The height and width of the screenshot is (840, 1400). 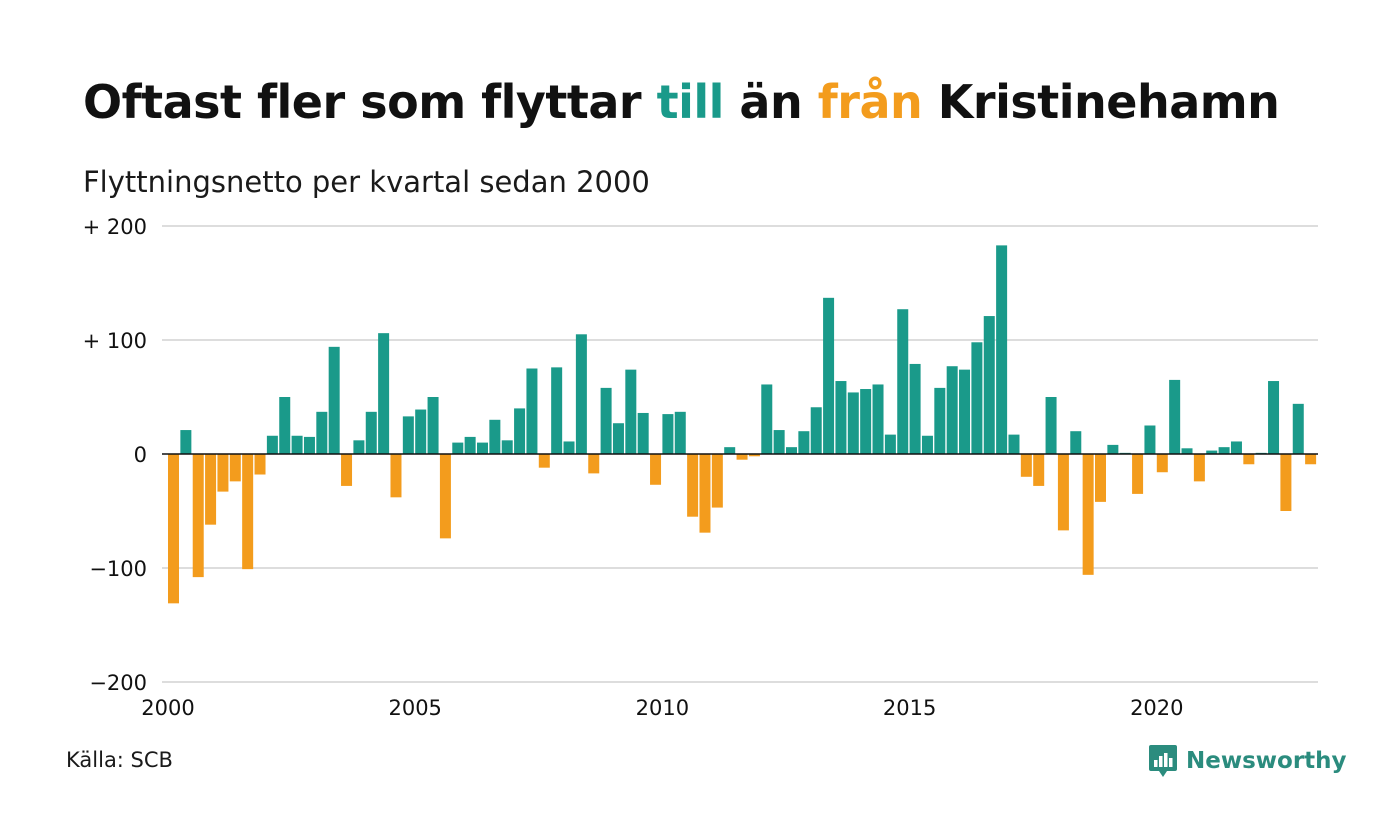 I want to click on title-part-2: än, so click(x=770, y=102).